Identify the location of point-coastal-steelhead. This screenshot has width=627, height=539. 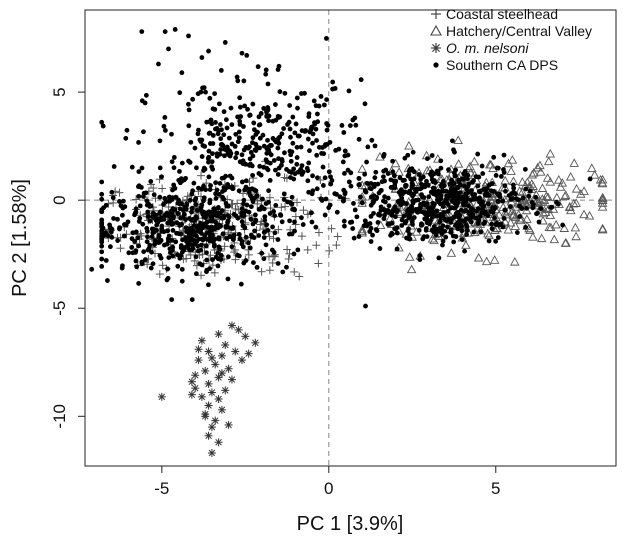
(261, 271).